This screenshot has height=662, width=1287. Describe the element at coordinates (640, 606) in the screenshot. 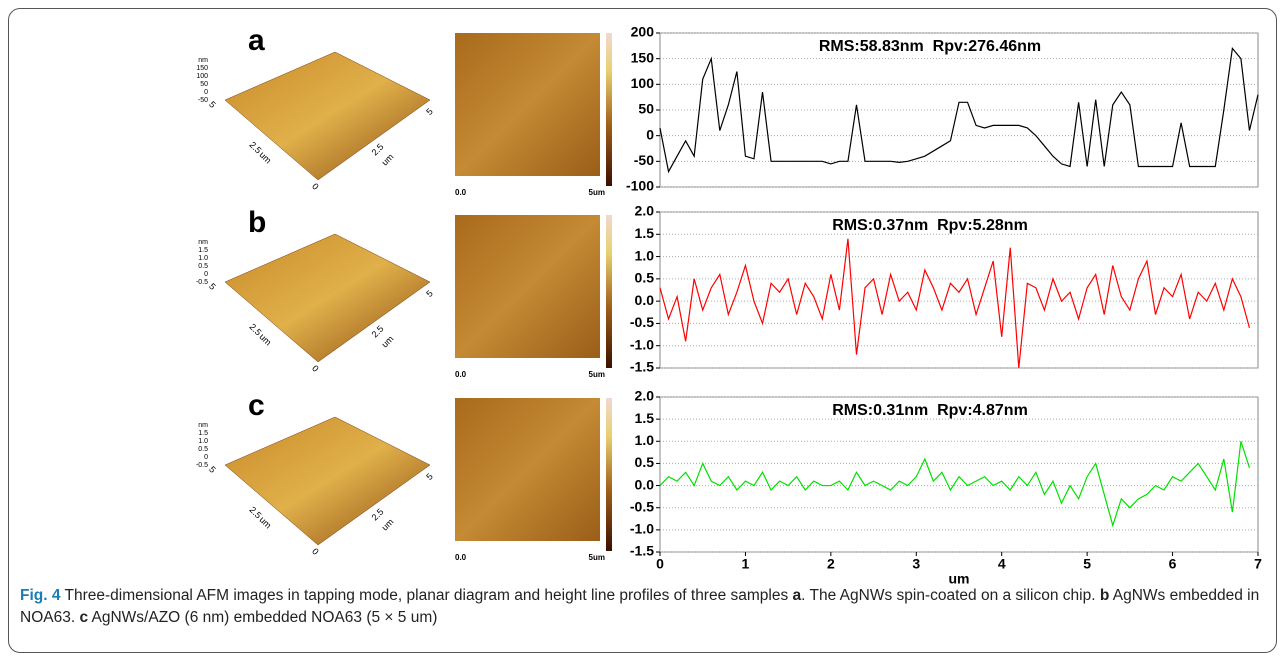

I see `caption-text: AgNWs embedded in NOA63.` at that location.